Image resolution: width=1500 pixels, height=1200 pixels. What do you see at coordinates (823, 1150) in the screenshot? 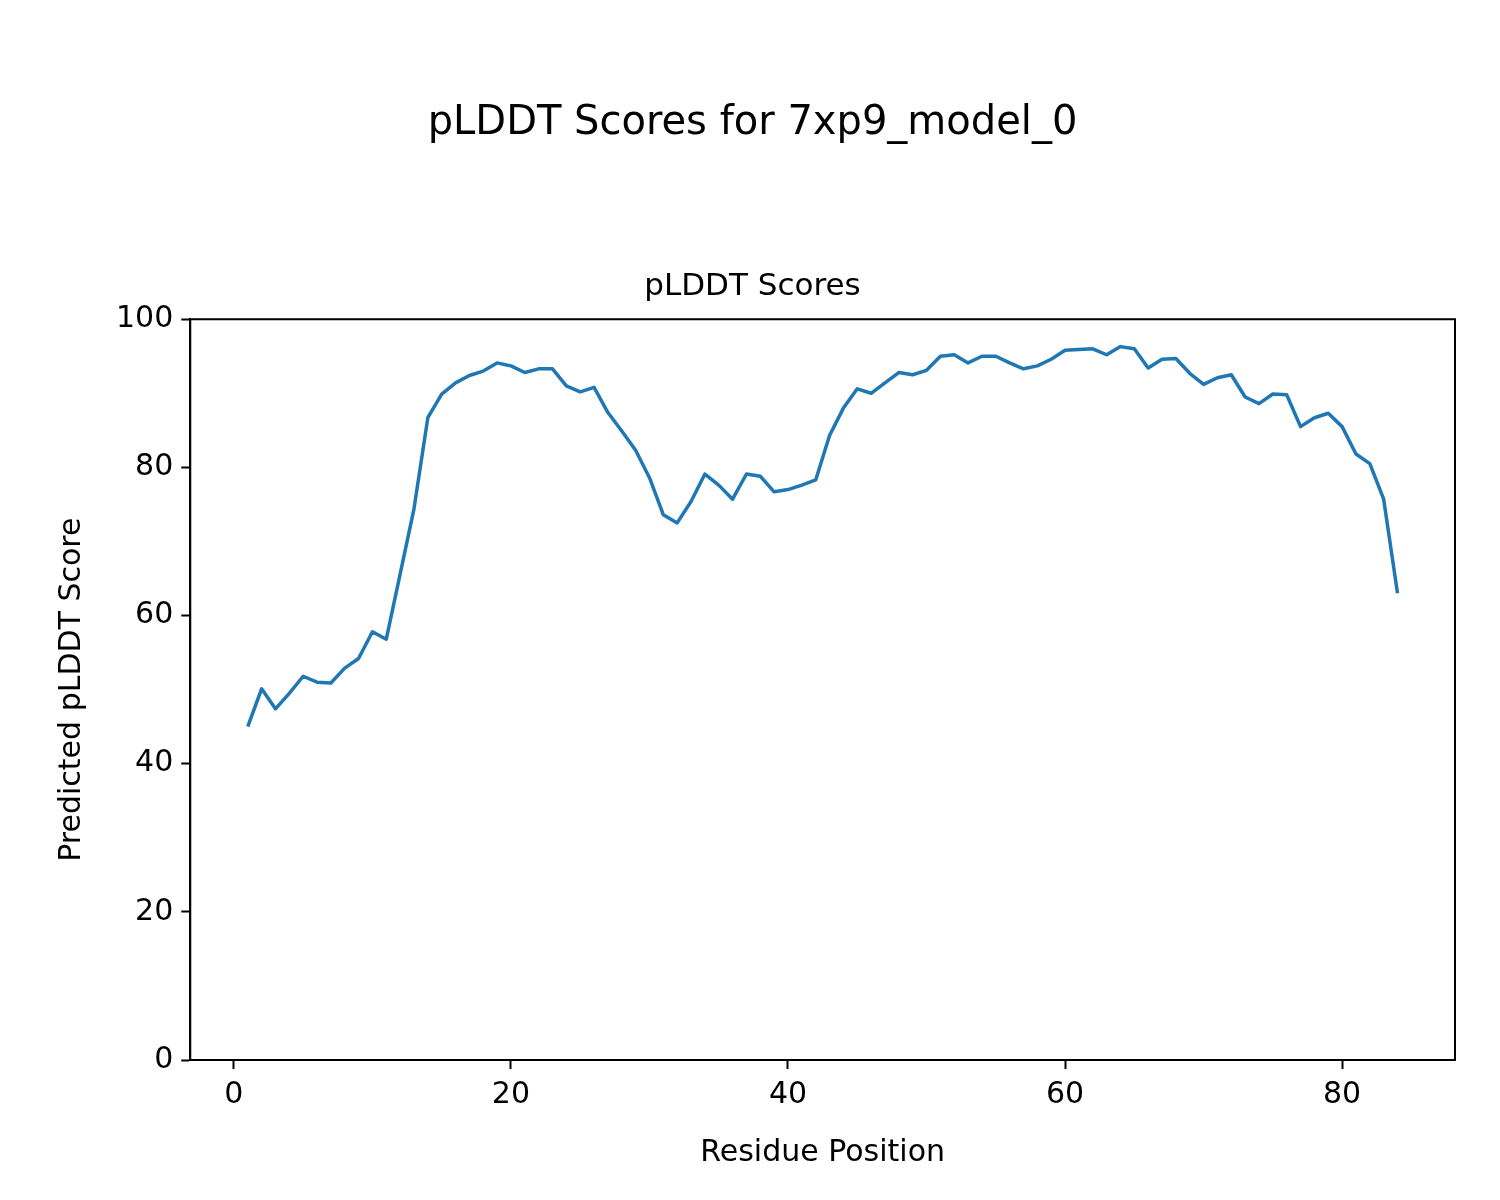
I see `x-axis-title: Residue Position` at bounding box center [823, 1150].